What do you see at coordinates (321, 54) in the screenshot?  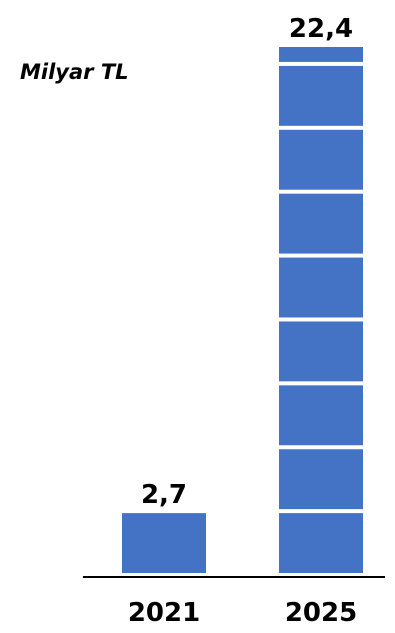 I see `bar-segment-2025-cap` at bounding box center [321, 54].